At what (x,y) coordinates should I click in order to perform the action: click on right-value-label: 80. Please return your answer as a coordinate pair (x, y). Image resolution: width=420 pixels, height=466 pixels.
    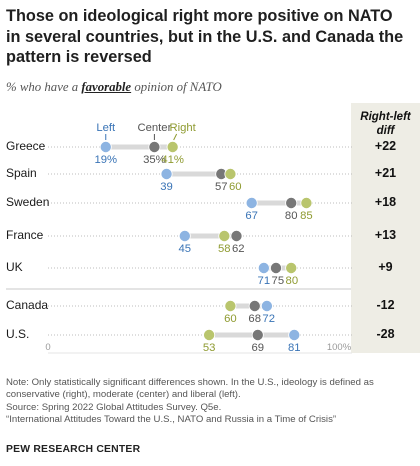
    Looking at the image, I should click on (292, 281).